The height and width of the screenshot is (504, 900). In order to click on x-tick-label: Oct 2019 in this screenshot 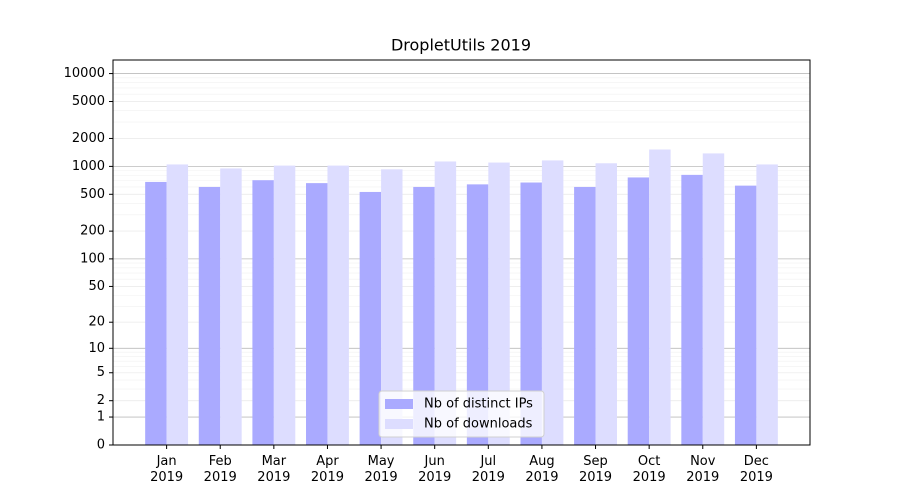, I will do `click(649, 469)`.